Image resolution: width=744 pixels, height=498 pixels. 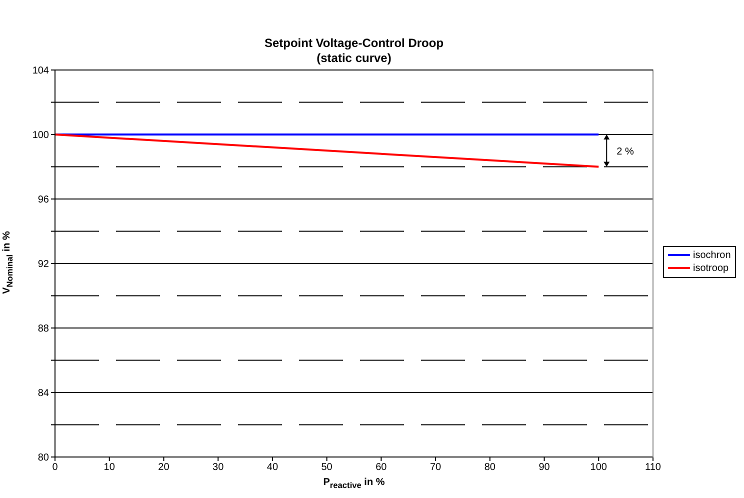 What do you see at coordinates (41, 71) in the screenshot?
I see `y-tick-label: 104` at bounding box center [41, 71].